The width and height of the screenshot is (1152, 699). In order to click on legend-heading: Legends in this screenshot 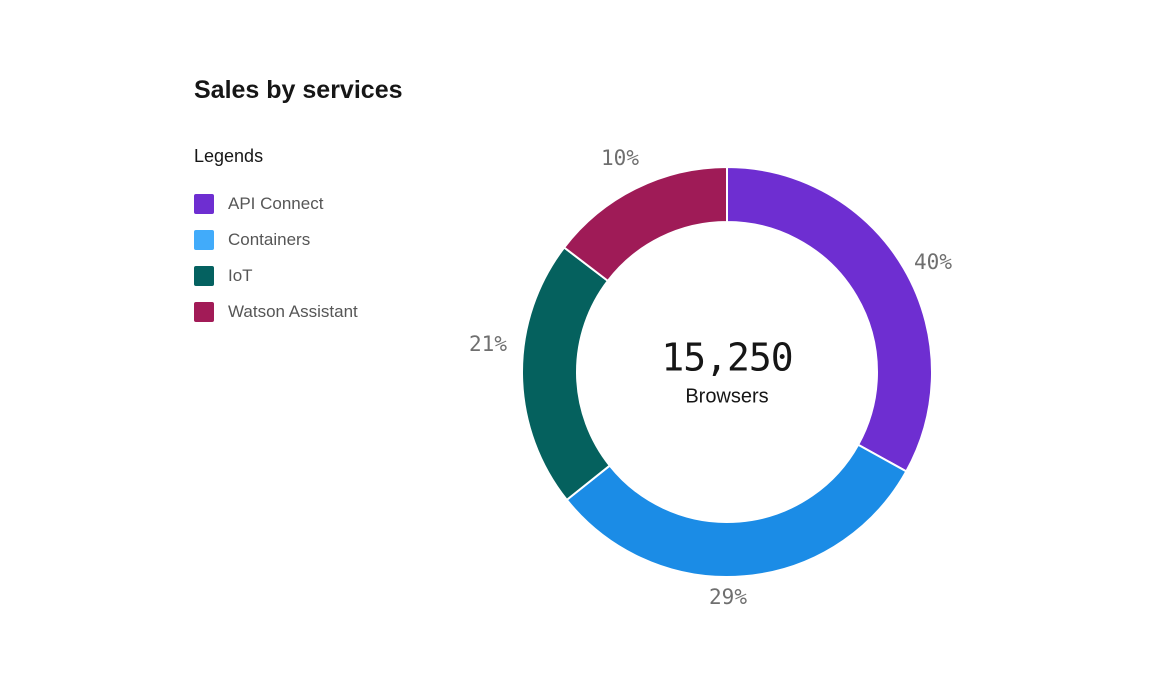, I will do `click(229, 156)`.